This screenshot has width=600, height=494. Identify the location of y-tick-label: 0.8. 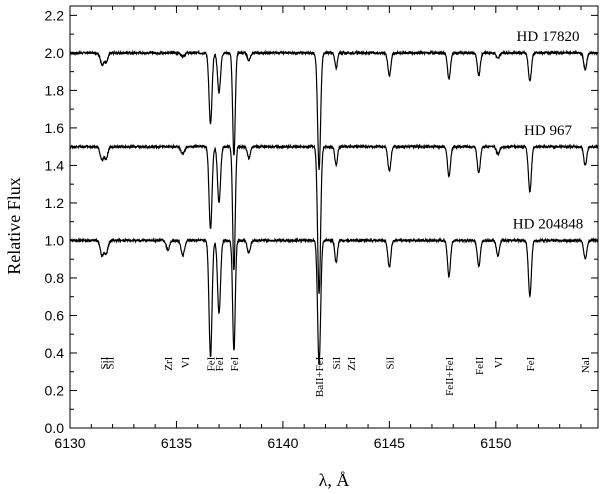
(55, 278).